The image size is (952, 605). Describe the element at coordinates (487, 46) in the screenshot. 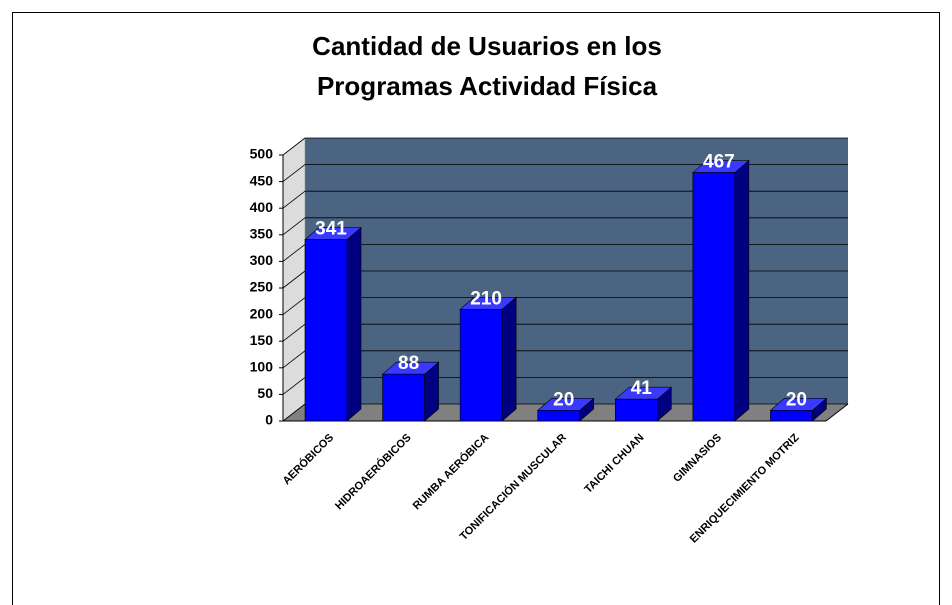

I see `chart-title: Cantidad de Usuarios en los` at that location.